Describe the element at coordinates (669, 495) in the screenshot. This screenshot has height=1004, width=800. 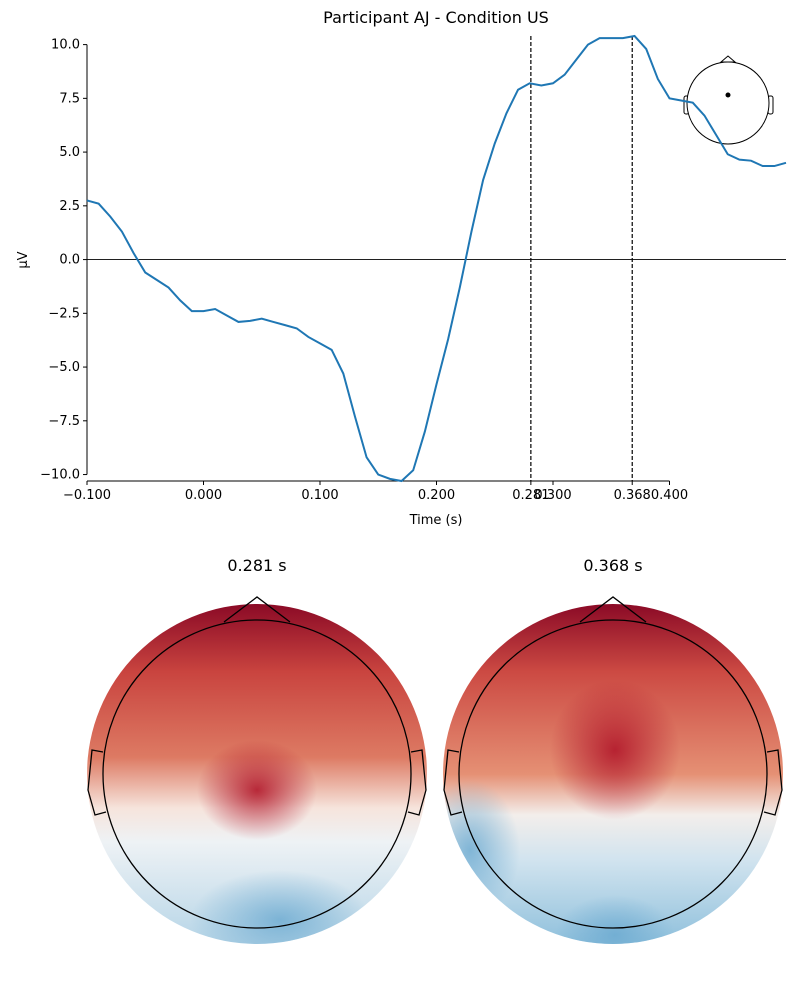
I see `x-tick-label: 0.400` at that location.